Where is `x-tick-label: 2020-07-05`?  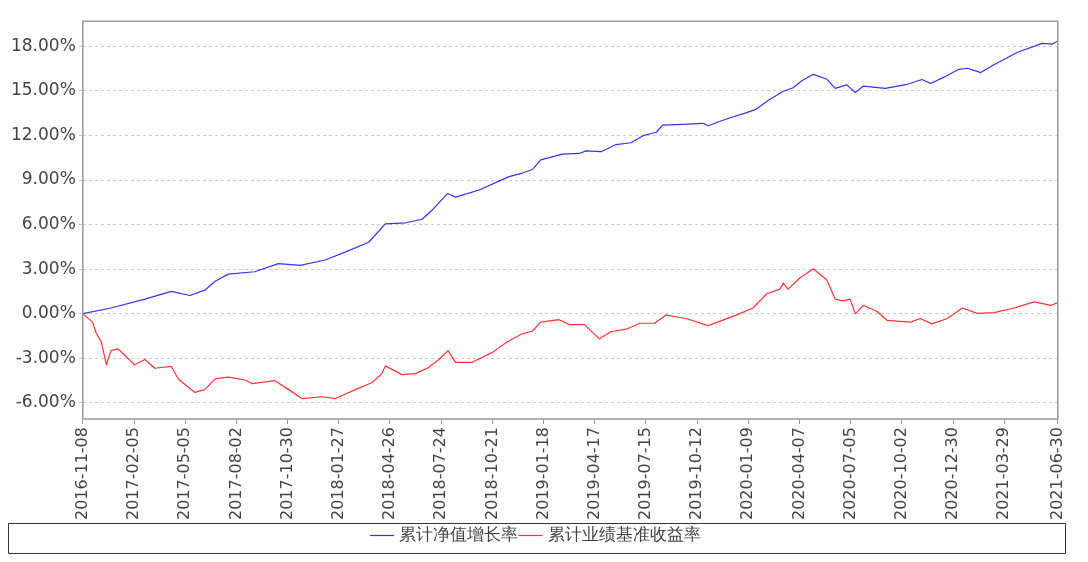
x-tick-label: 2020-07-05 is located at coordinates (849, 473).